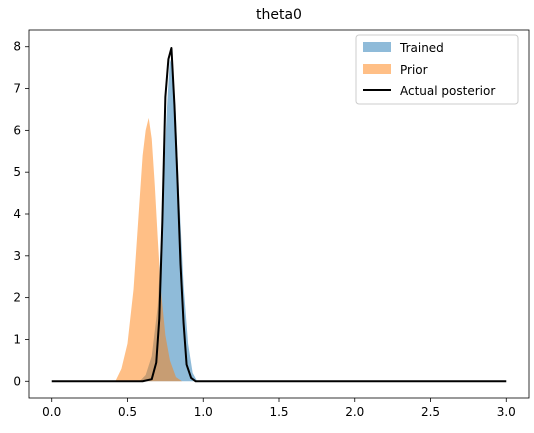 This screenshot has width=534, height=433. I want to click on y-tick-label: 3, so click(17, 256).